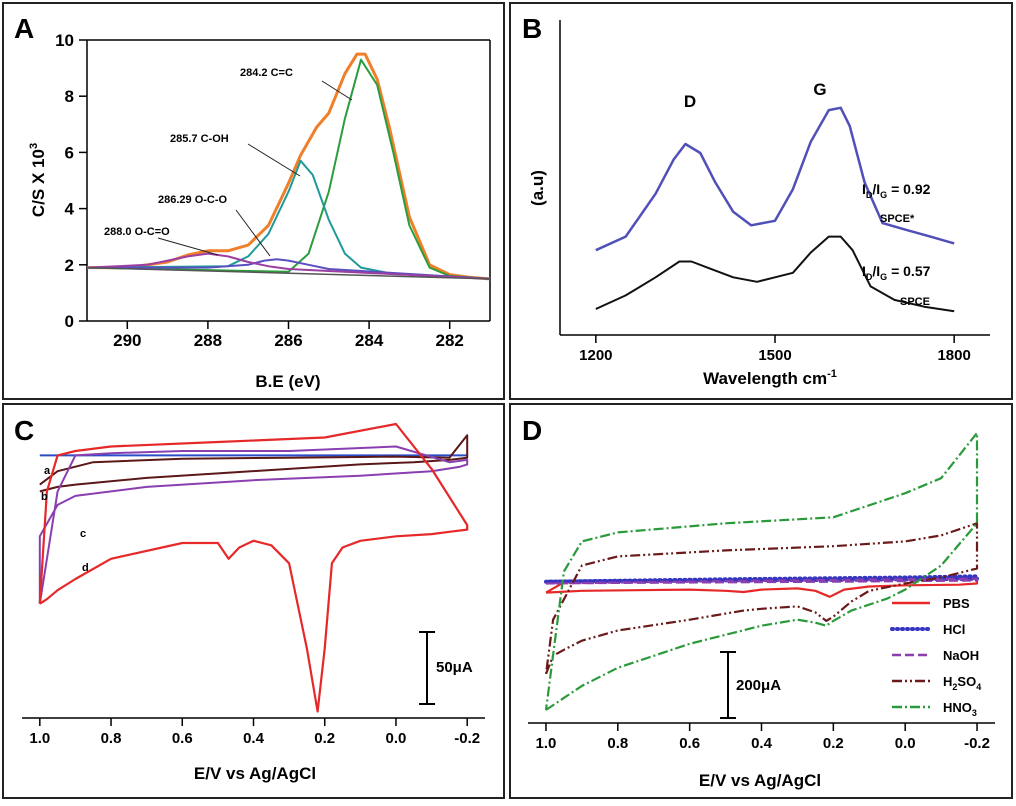 Image resolution: width=1016 pixels, height=806 pixels. I want to click on panel-a-series-c-oh, so click(288, 219).